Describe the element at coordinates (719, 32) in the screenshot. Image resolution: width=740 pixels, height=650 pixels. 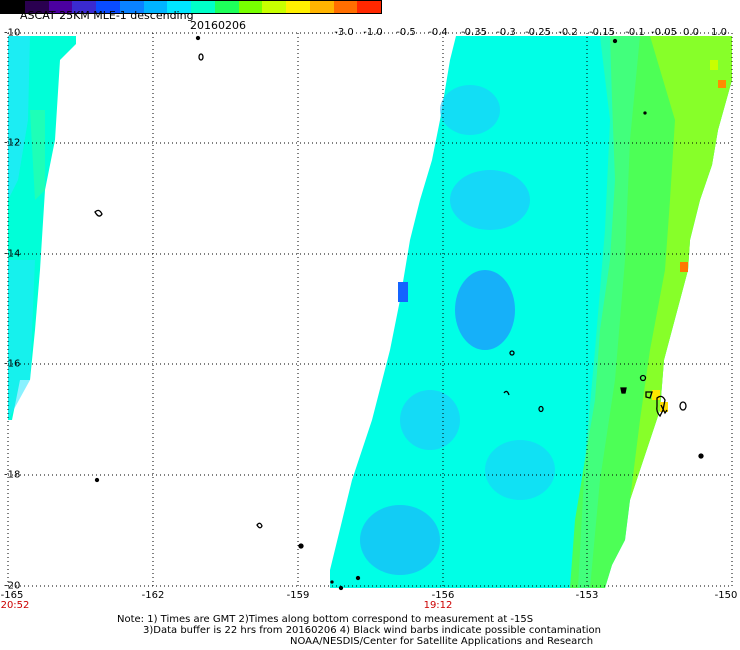
I see `colorbar-label: 1.0` at that location.